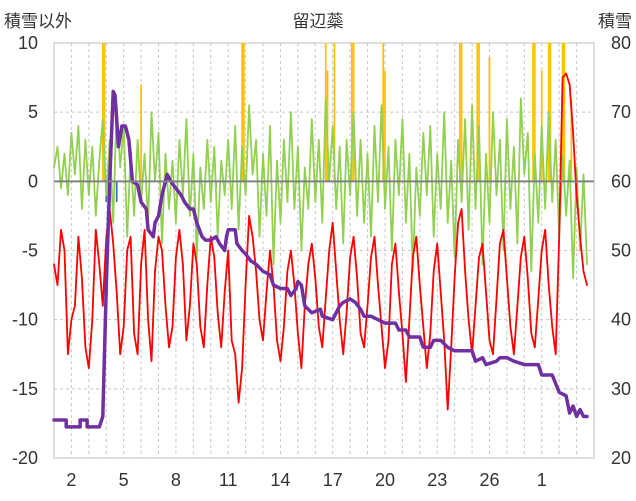 The image size is (636, 501). Describe the element at coordinates (385, 480) in the screenshot. I see `x-tick-label: 20` at that location.